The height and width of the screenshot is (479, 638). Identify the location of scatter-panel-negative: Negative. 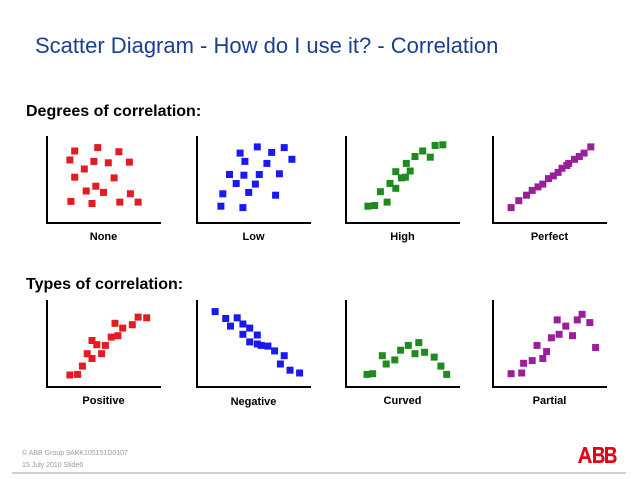
(253, 354).